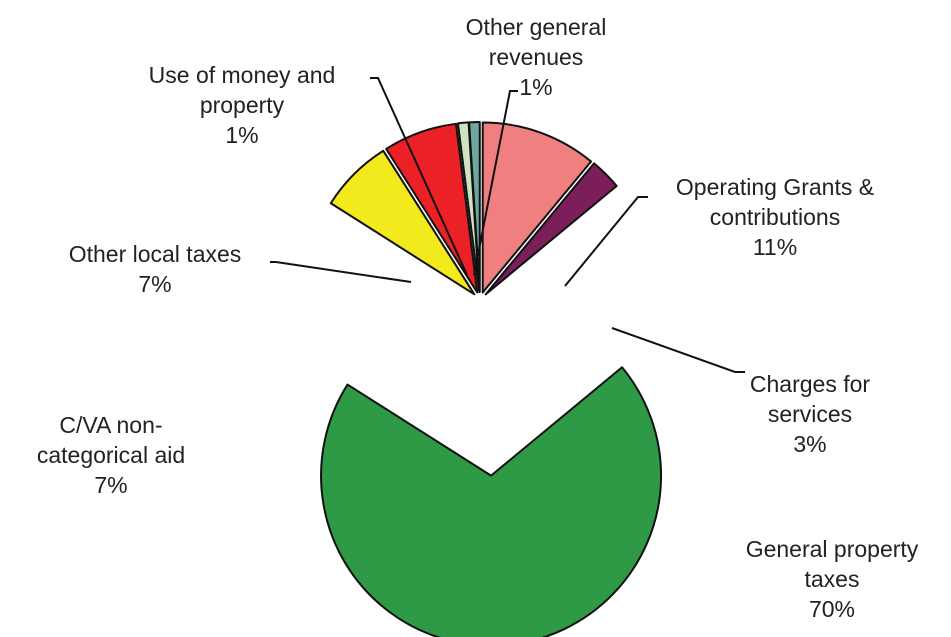 The image size is (951, 637). What do you see at coordinates (832, 549) in the screenshot?
I see `slice-name-label: General property` at bounding box center [832, 549].